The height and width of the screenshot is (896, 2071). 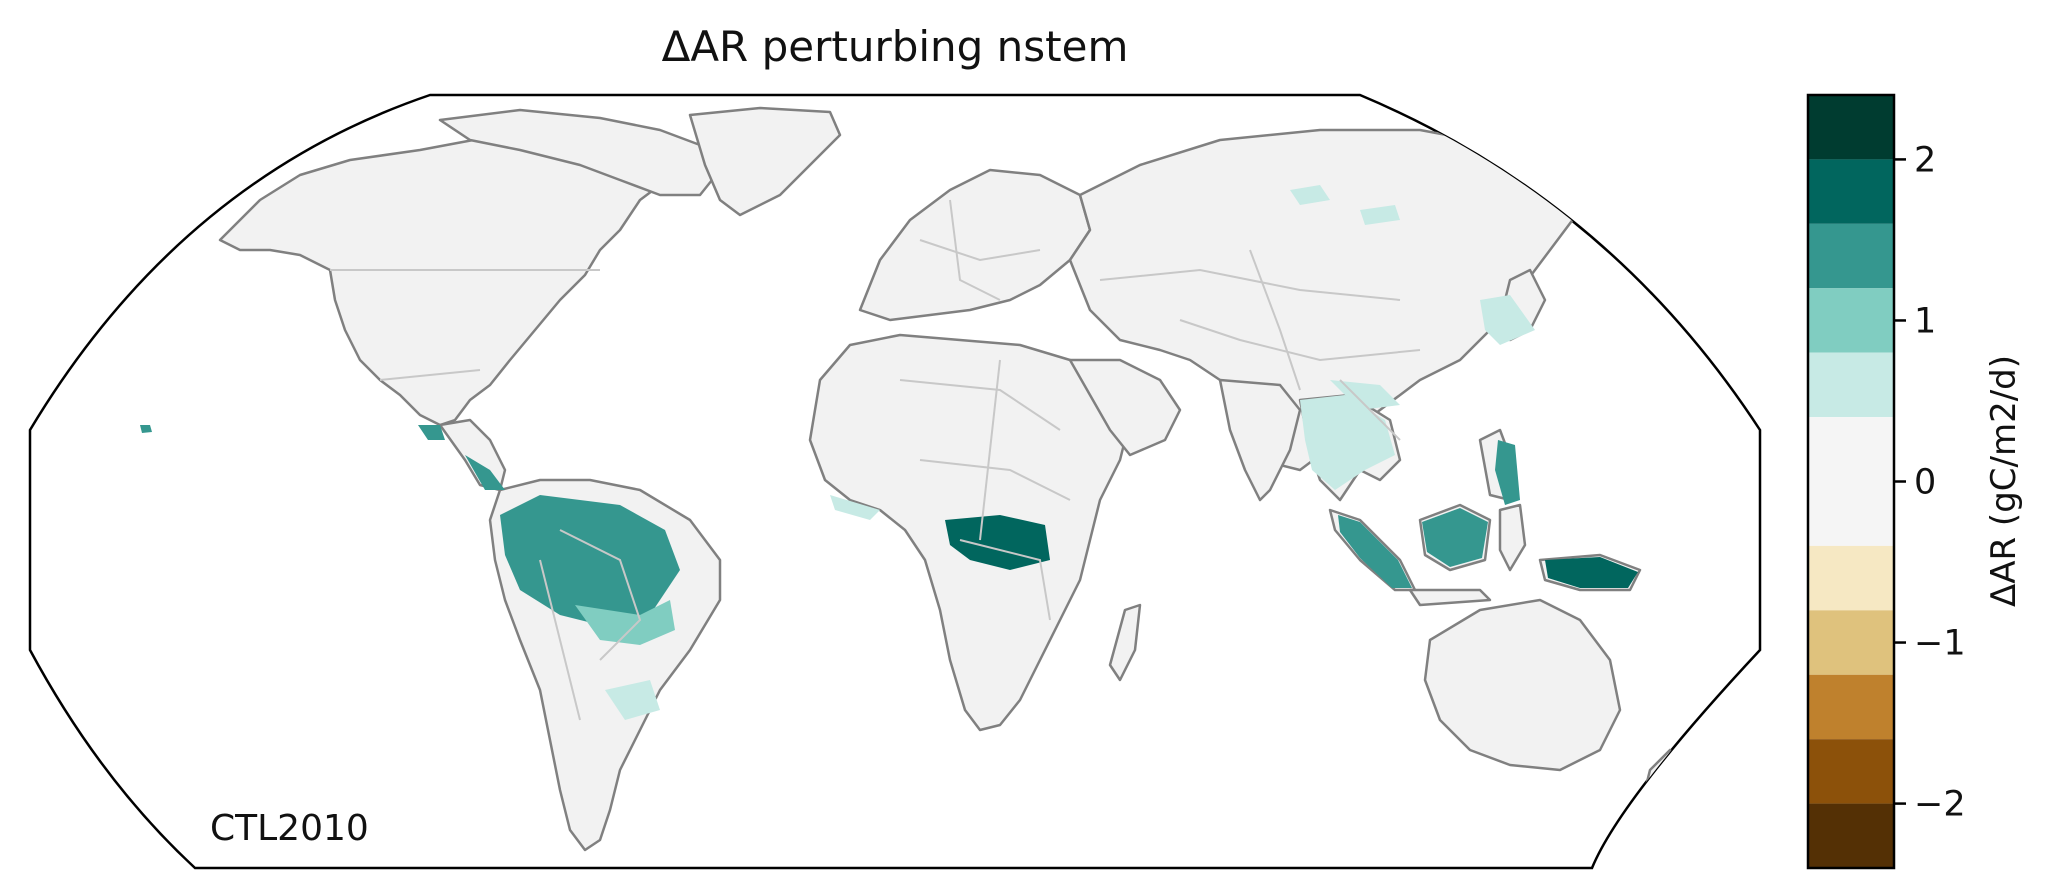 What do you see at coordinates (1347, 442) in the screenshot?
I see `anomaly-mainland-southeast-asia` at bounding box center [1347, 442].